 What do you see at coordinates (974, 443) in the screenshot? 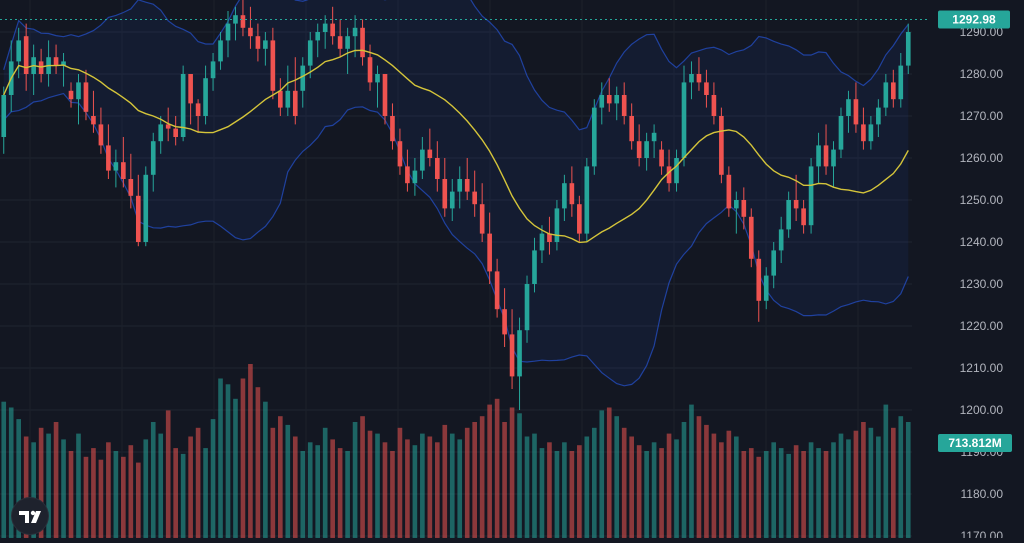
I see `last-volume-label: 713.812M` at bounding box center [974, 443].